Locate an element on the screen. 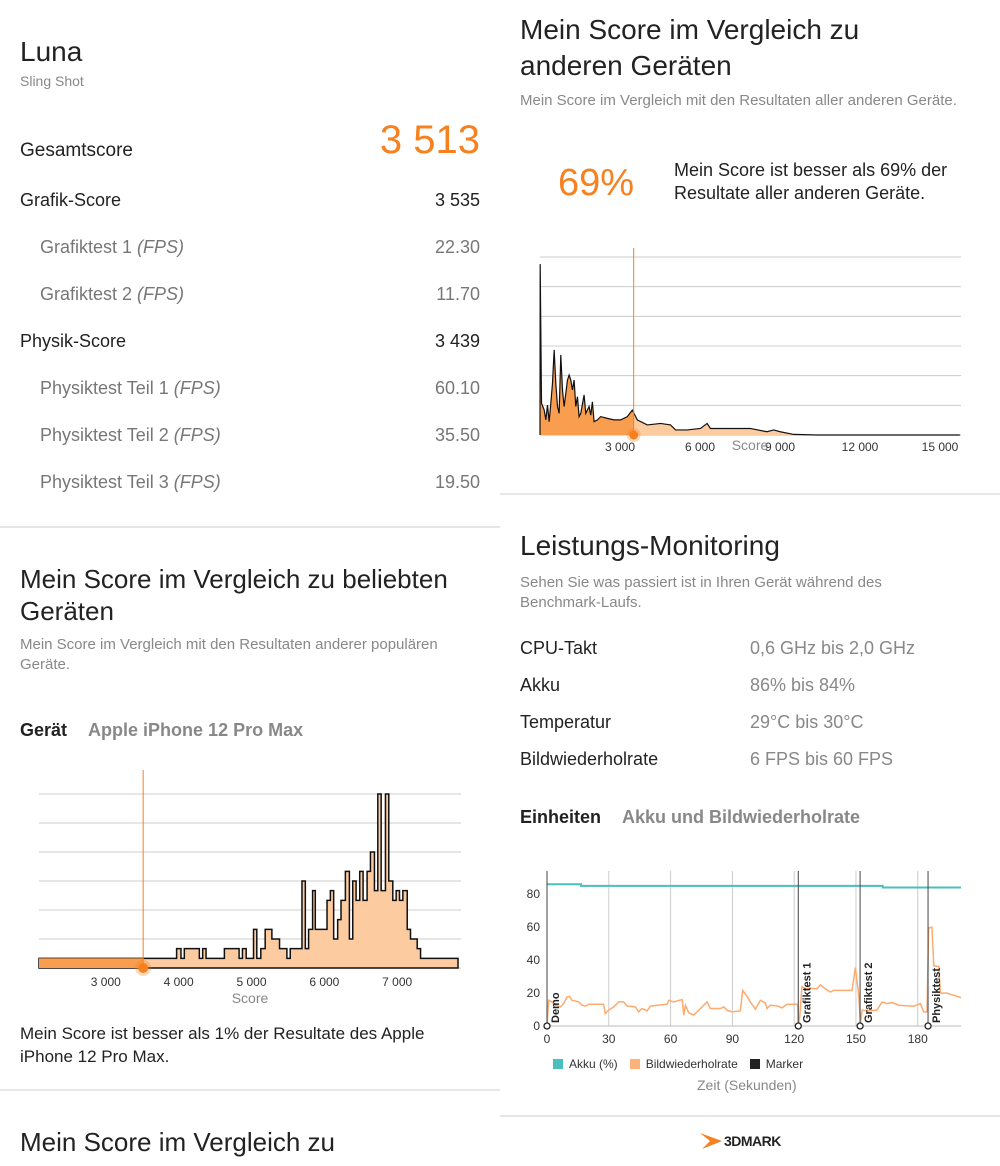 This screenshot has width=1000, height=1166. legend-marker: Marker is located at coordinates (784, 1064).